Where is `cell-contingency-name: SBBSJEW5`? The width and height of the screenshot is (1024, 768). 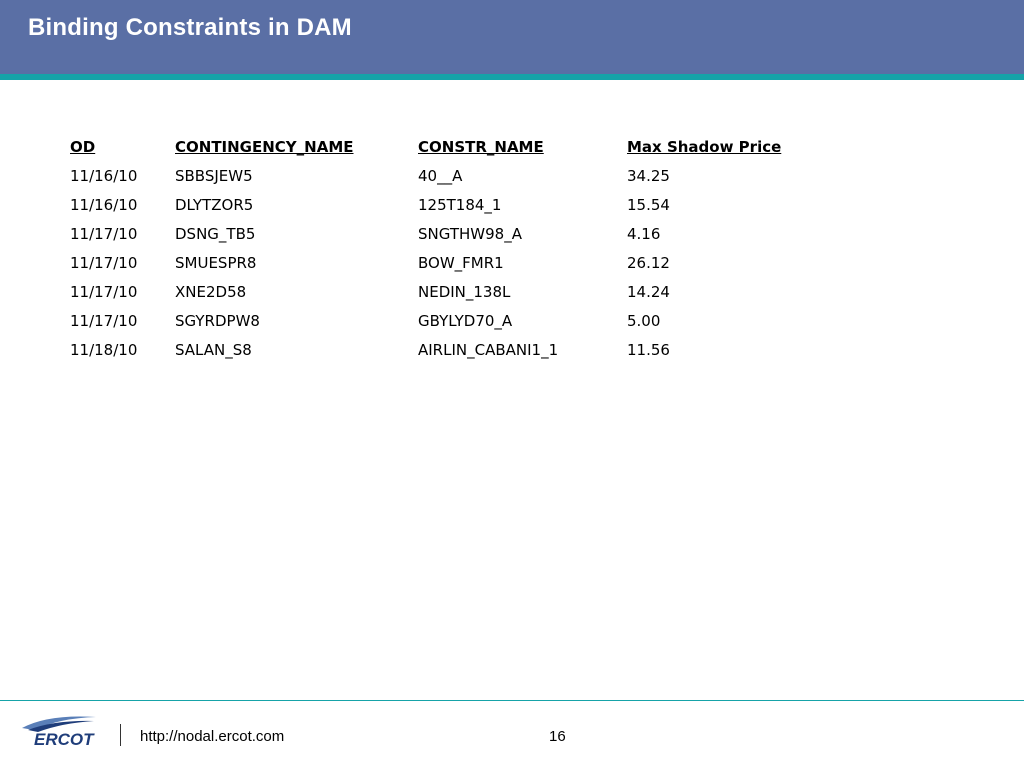
cell-contingency-name: SBBSJEW5 is located at coordinates (214, 175).